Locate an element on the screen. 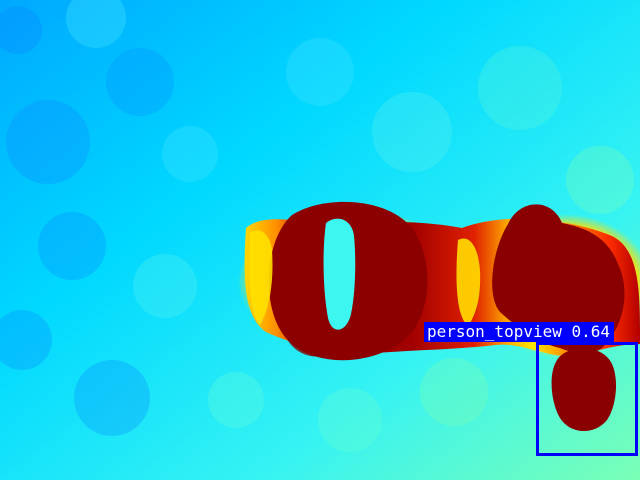 The image size is (640, 480). detection-bounding-box is located at coordinates (587, 399).